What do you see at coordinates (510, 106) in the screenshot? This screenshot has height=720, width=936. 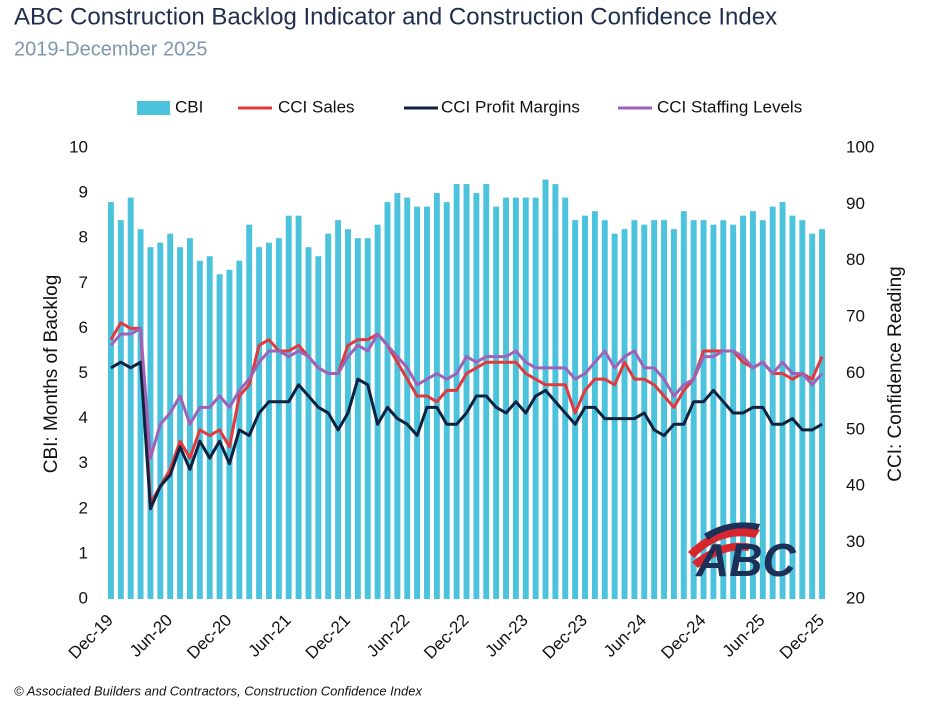 I see `legend-label: CCI Profit Margins` at bounding box center [510, 106].